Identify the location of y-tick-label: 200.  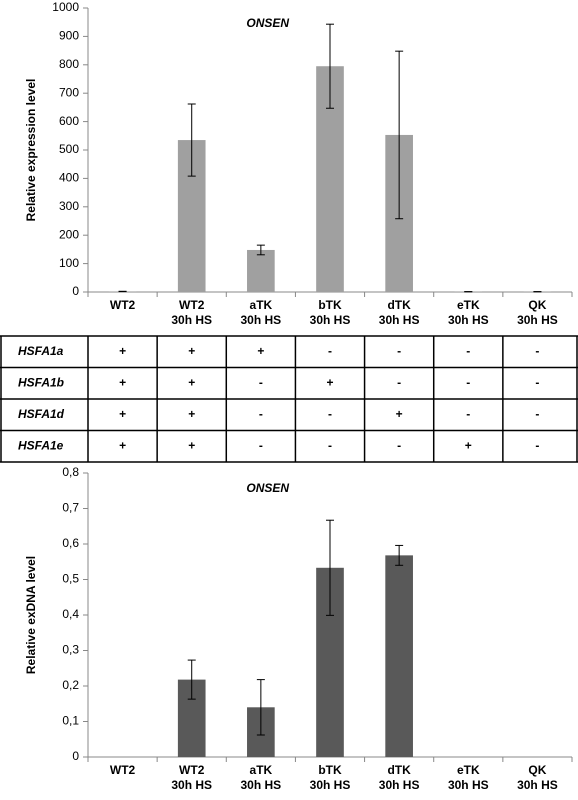
(69, 234).